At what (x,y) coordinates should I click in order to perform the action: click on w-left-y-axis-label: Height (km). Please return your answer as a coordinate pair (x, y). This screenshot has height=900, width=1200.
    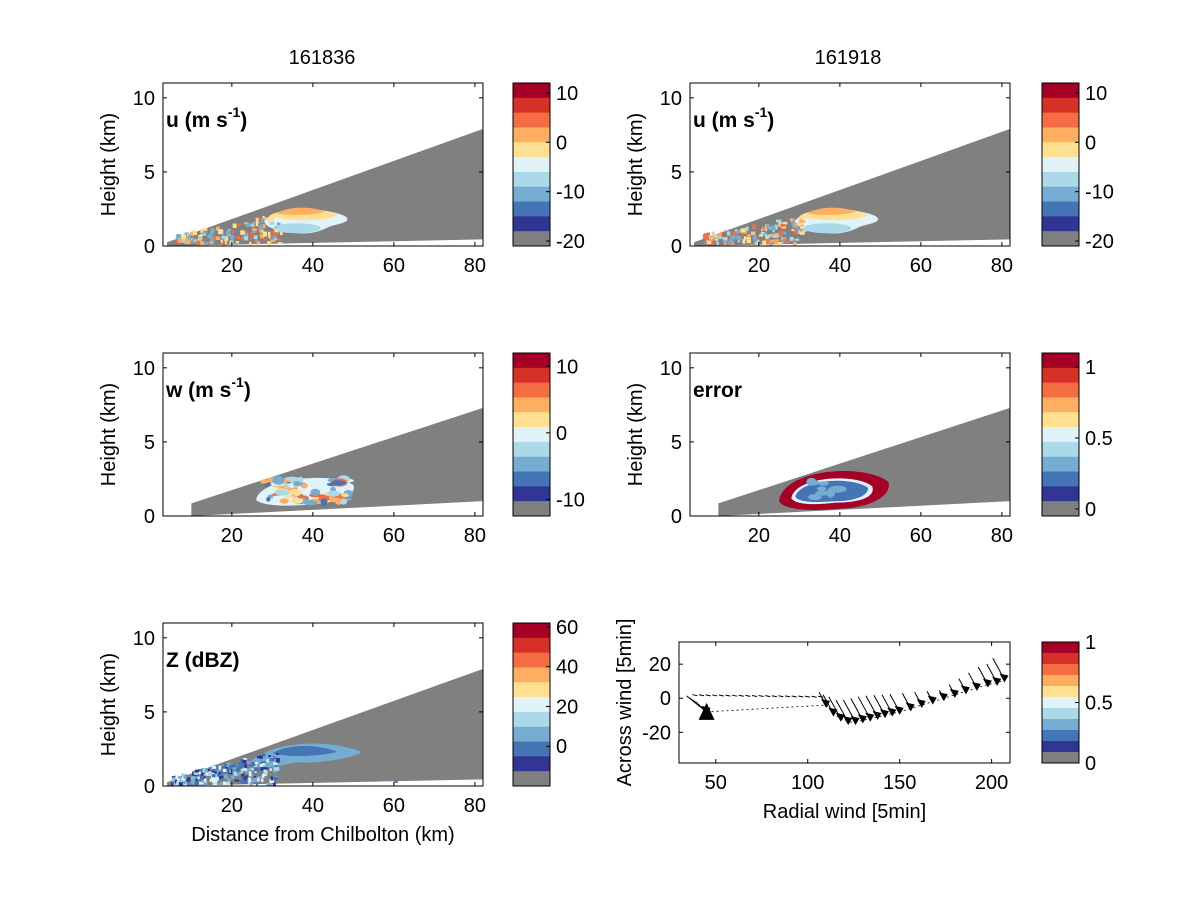
    Looking at the image, I should click on (109, 434).